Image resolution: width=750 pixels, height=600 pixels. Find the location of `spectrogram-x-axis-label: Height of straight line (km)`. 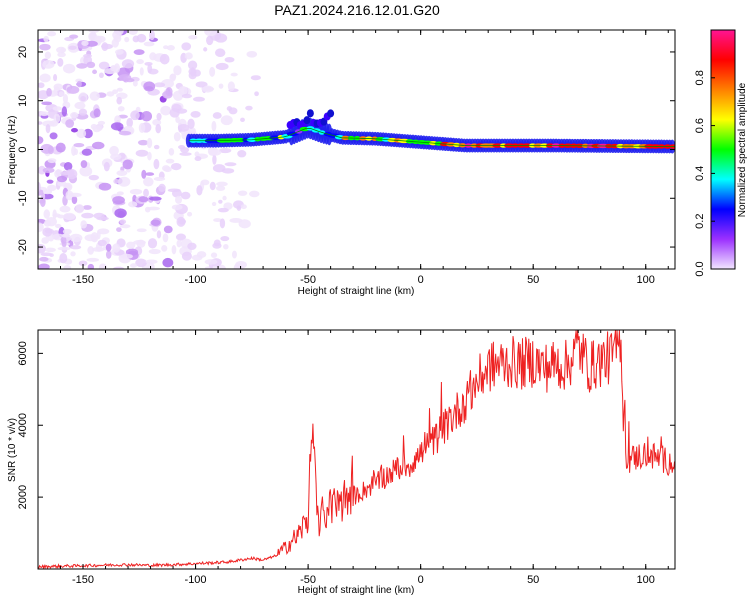

spectrogram-x-axis-label: Height of straight line (km) is located at coordinates (356, 291).